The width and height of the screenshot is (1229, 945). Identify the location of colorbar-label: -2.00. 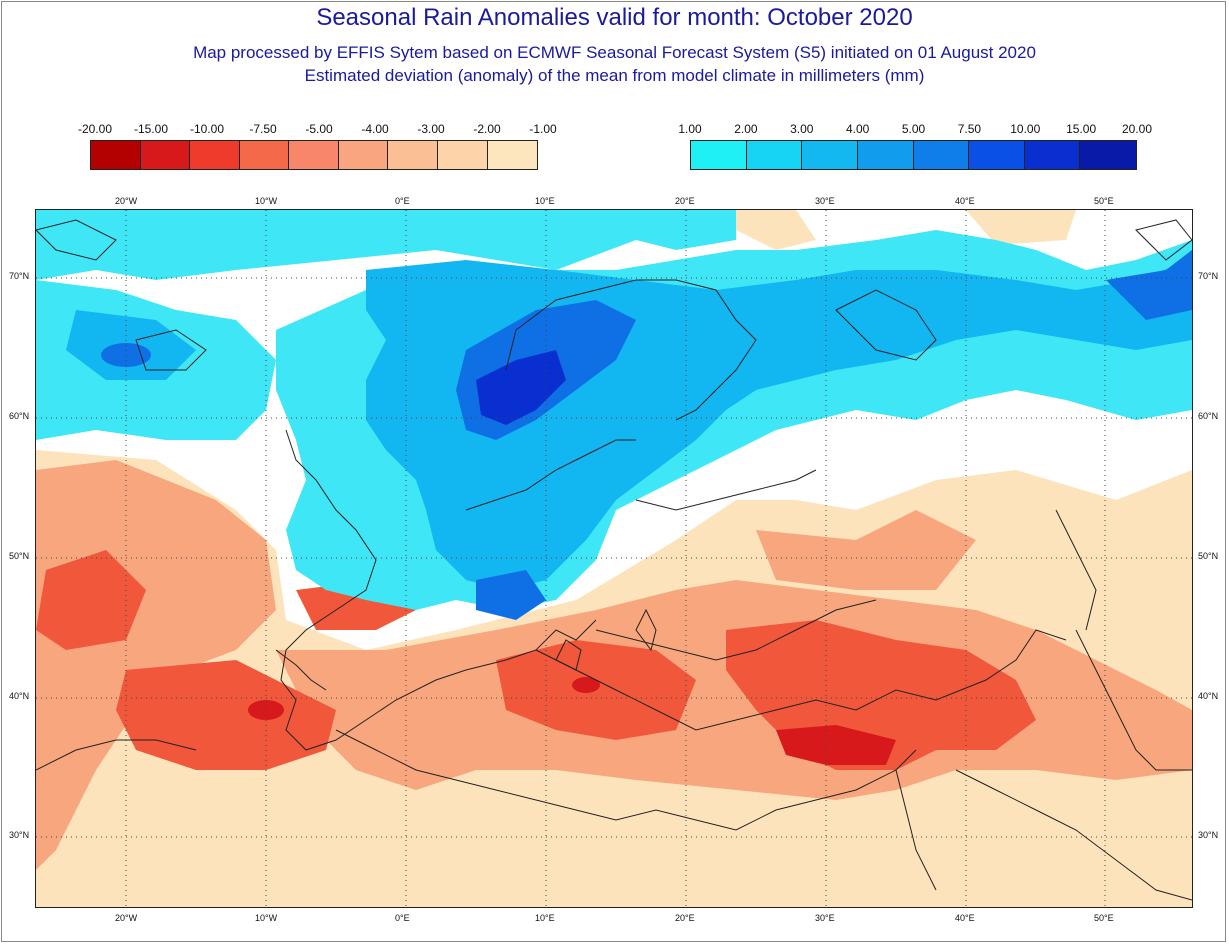
(487, 129).